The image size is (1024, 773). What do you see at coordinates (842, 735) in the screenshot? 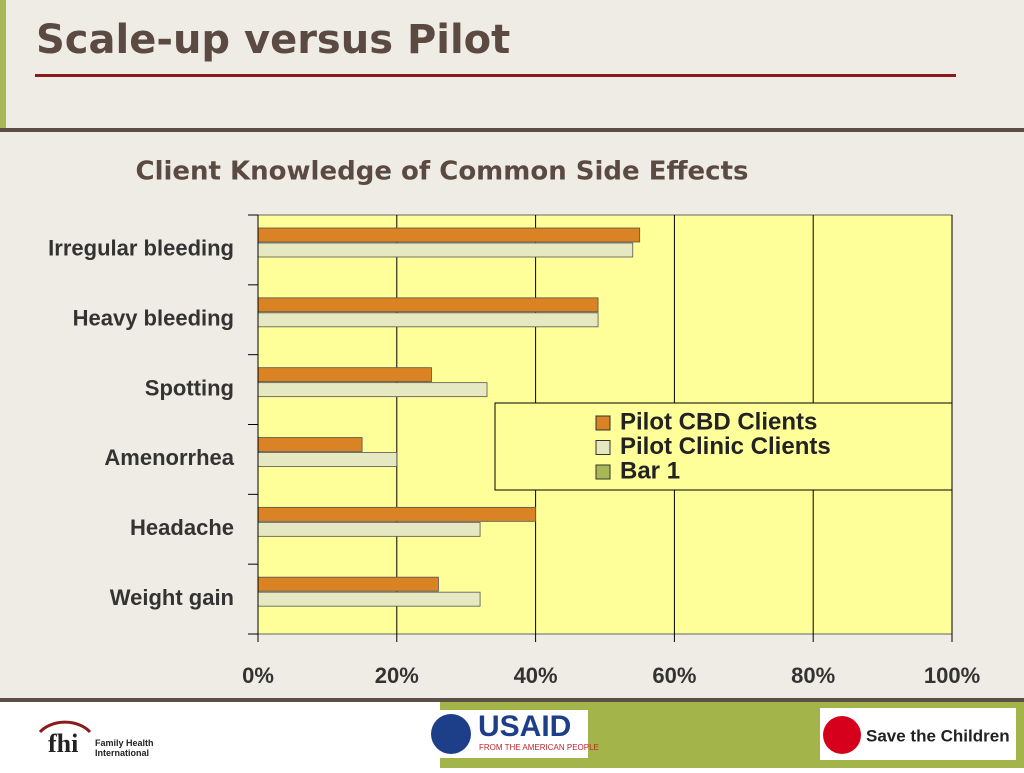
I see `stc-mark` at bounding box center [842, 735].